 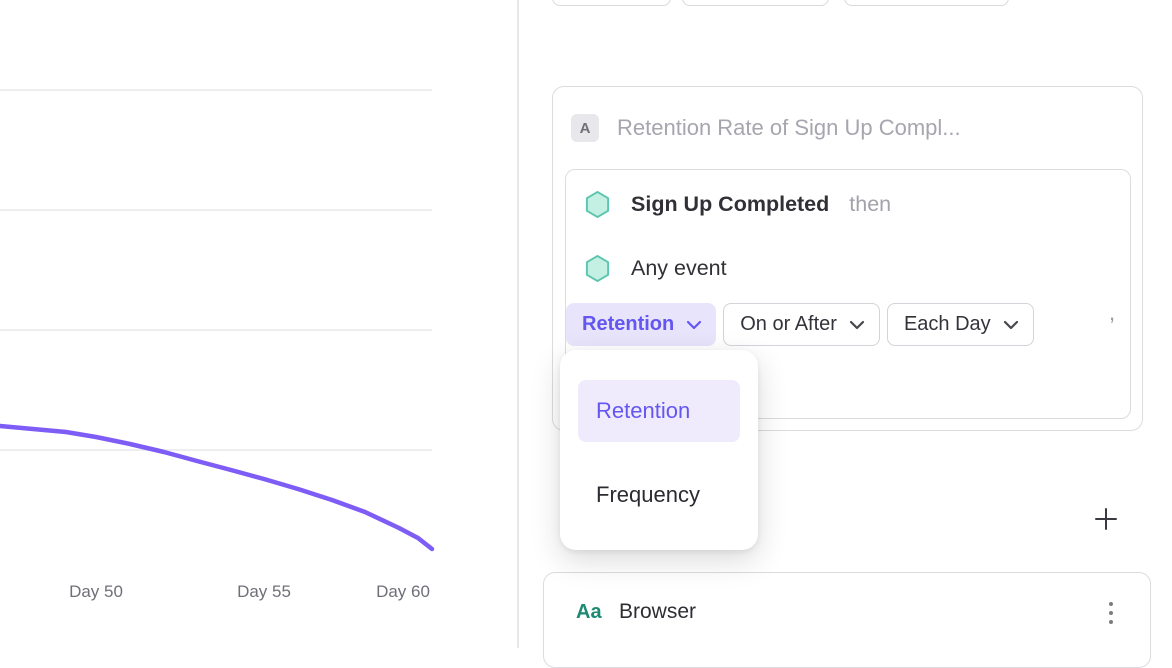 I want to click on menu-item-retention: Retention, so click(x=659, y=411).